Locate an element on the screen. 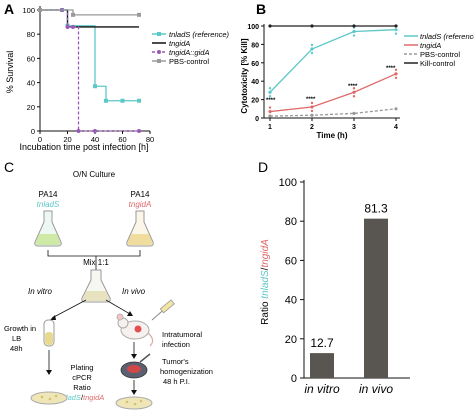  b-ytick-label-1: 20 is located at coordinates (255, 101).